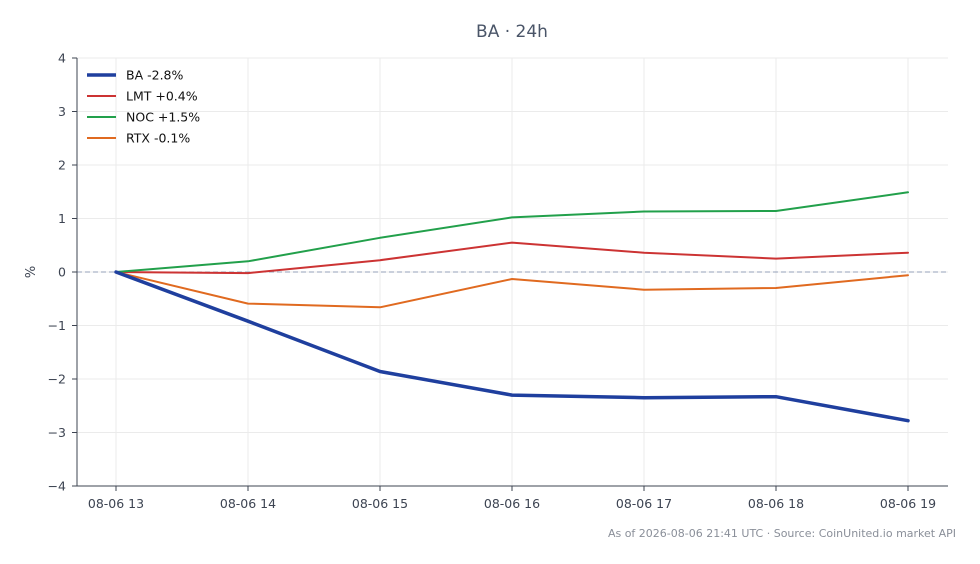  Describe the element at coordinates (116, 503) in the screenshot. I see `x-tick-label: 08-06 13` at that location.